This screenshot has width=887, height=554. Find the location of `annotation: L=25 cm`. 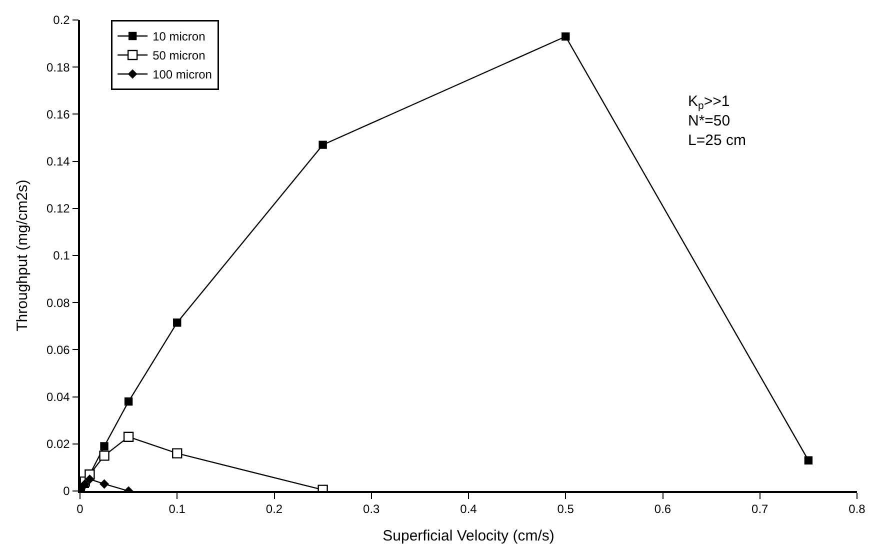

annotation: L=25 cm is located at coordinates (717, 140).